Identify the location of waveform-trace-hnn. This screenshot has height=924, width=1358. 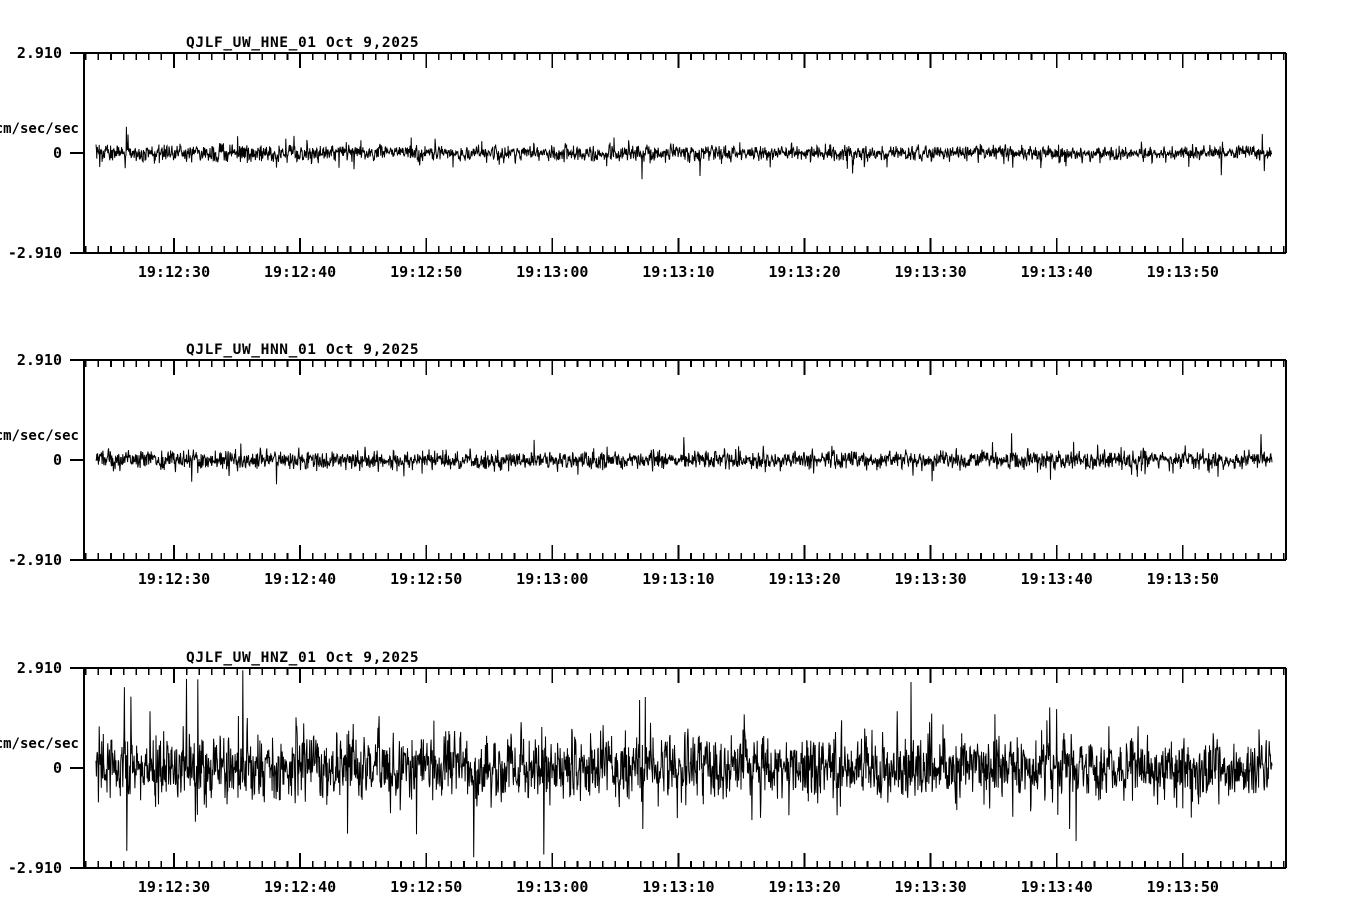
(684, 459).